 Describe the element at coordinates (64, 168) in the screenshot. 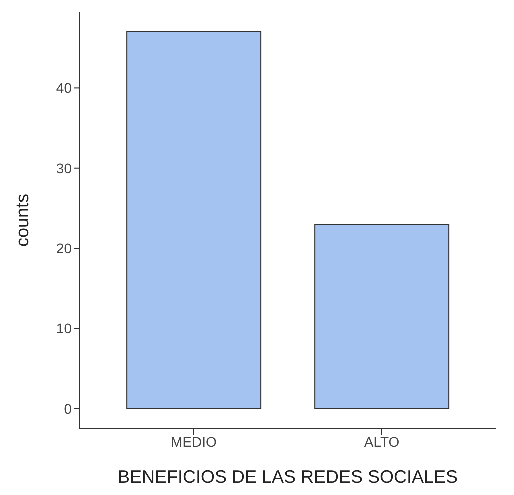

I see `y-tick-label: 30` at that location.